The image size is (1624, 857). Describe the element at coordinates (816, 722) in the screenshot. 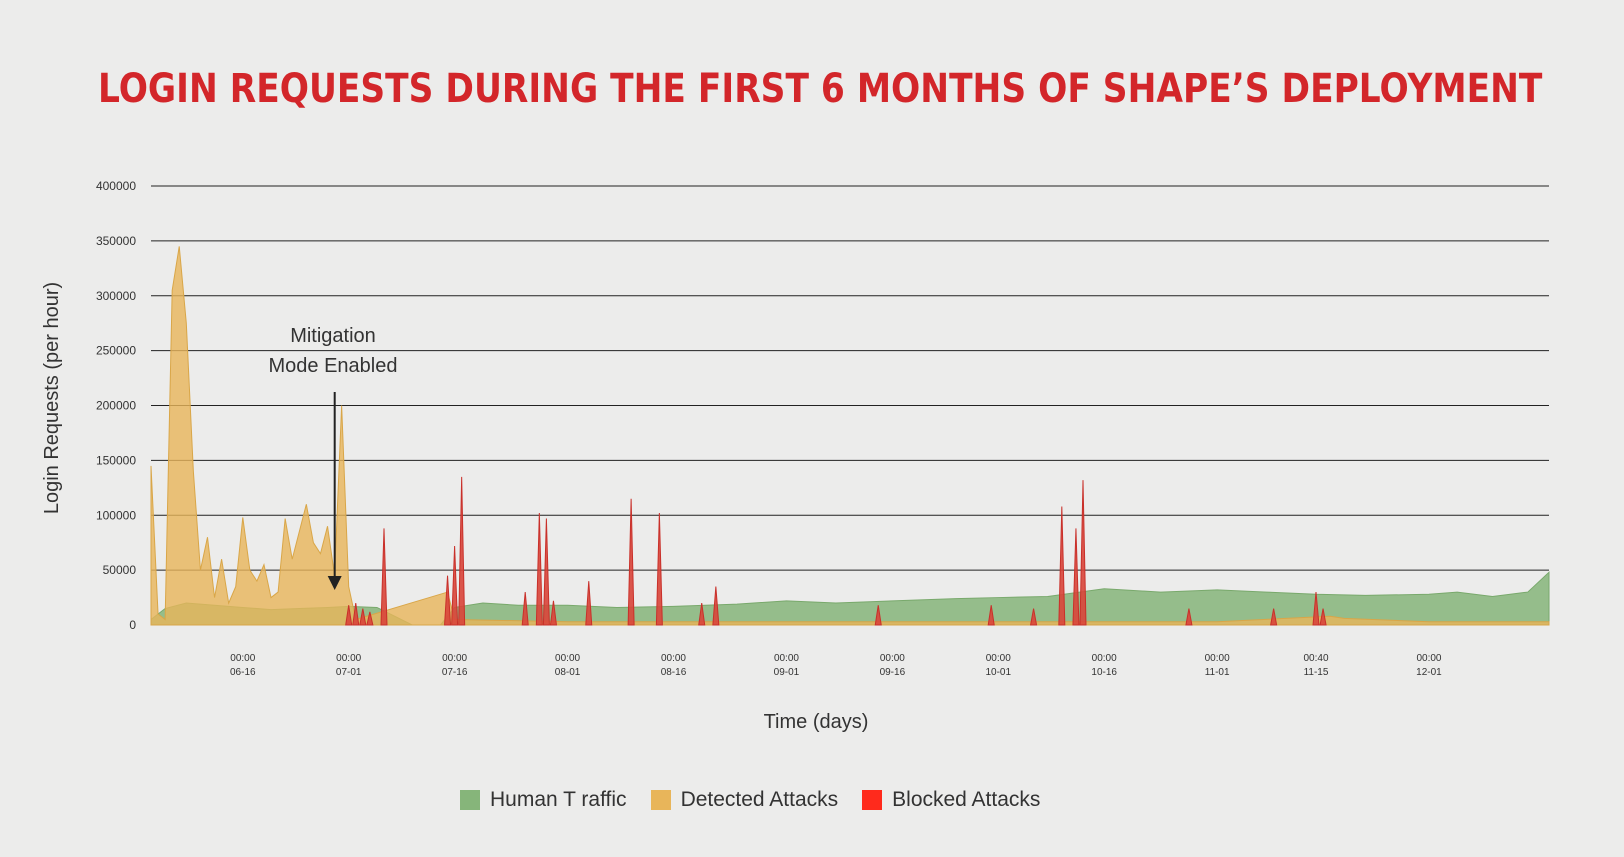

I see `x-axis-label: Time (days)` at that location.